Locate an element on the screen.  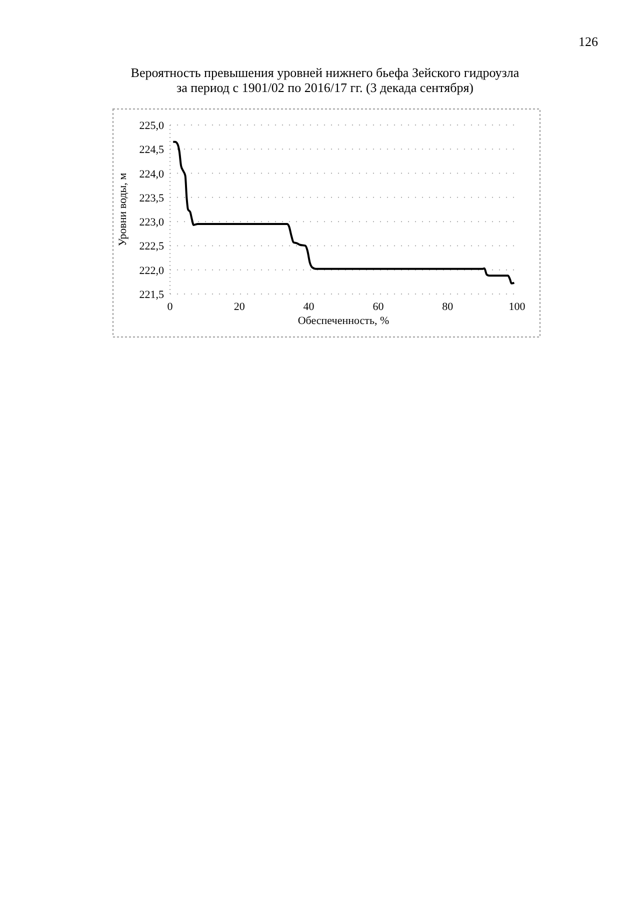
y-tick-label: 225,0 is located at coordinates (151, 126).